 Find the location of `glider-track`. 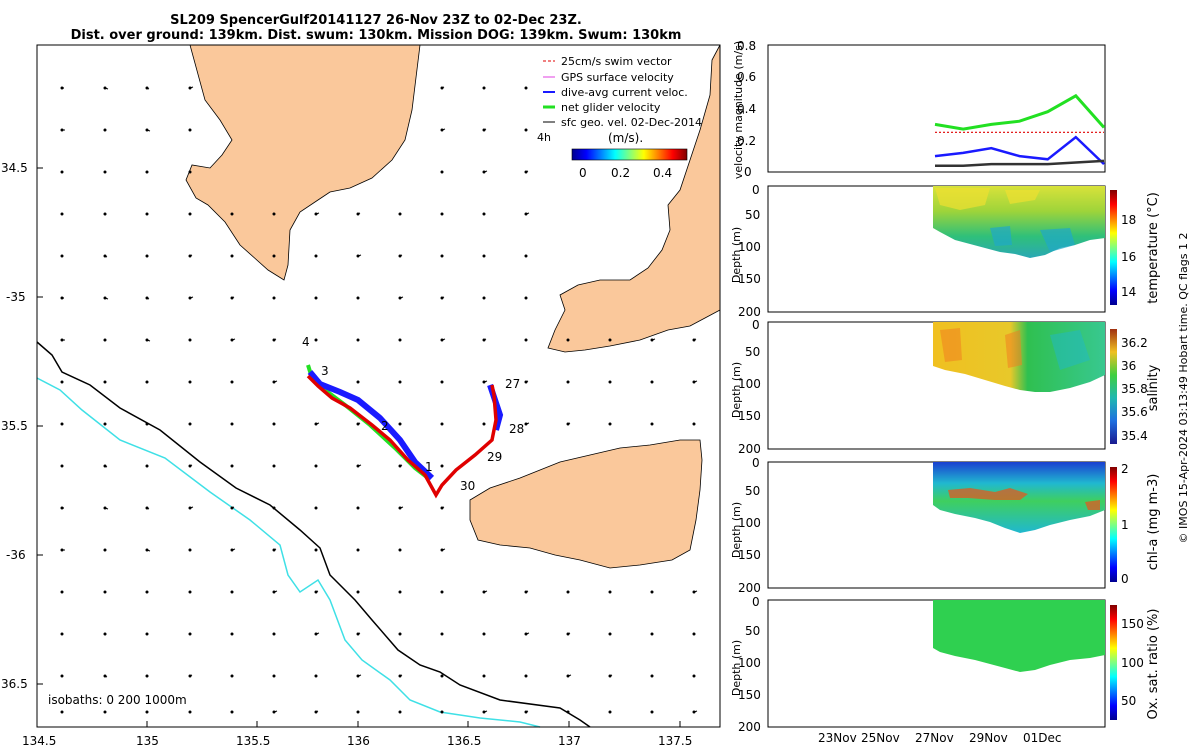

glider-track is located at coordinates (405, 431).